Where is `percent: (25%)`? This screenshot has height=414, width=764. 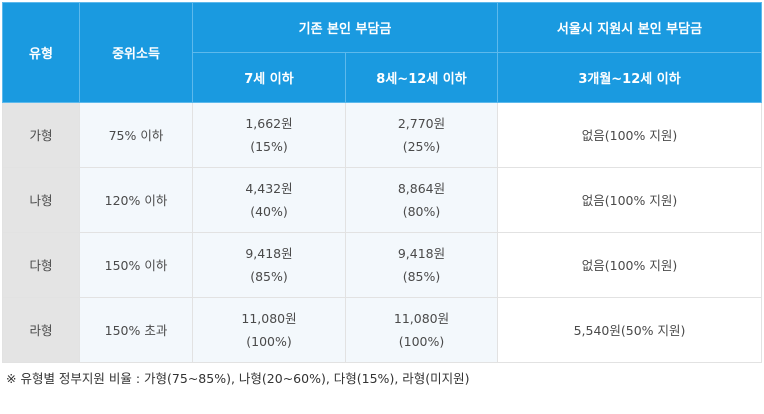
percent: (25%) is located at coordinates (421, 146).